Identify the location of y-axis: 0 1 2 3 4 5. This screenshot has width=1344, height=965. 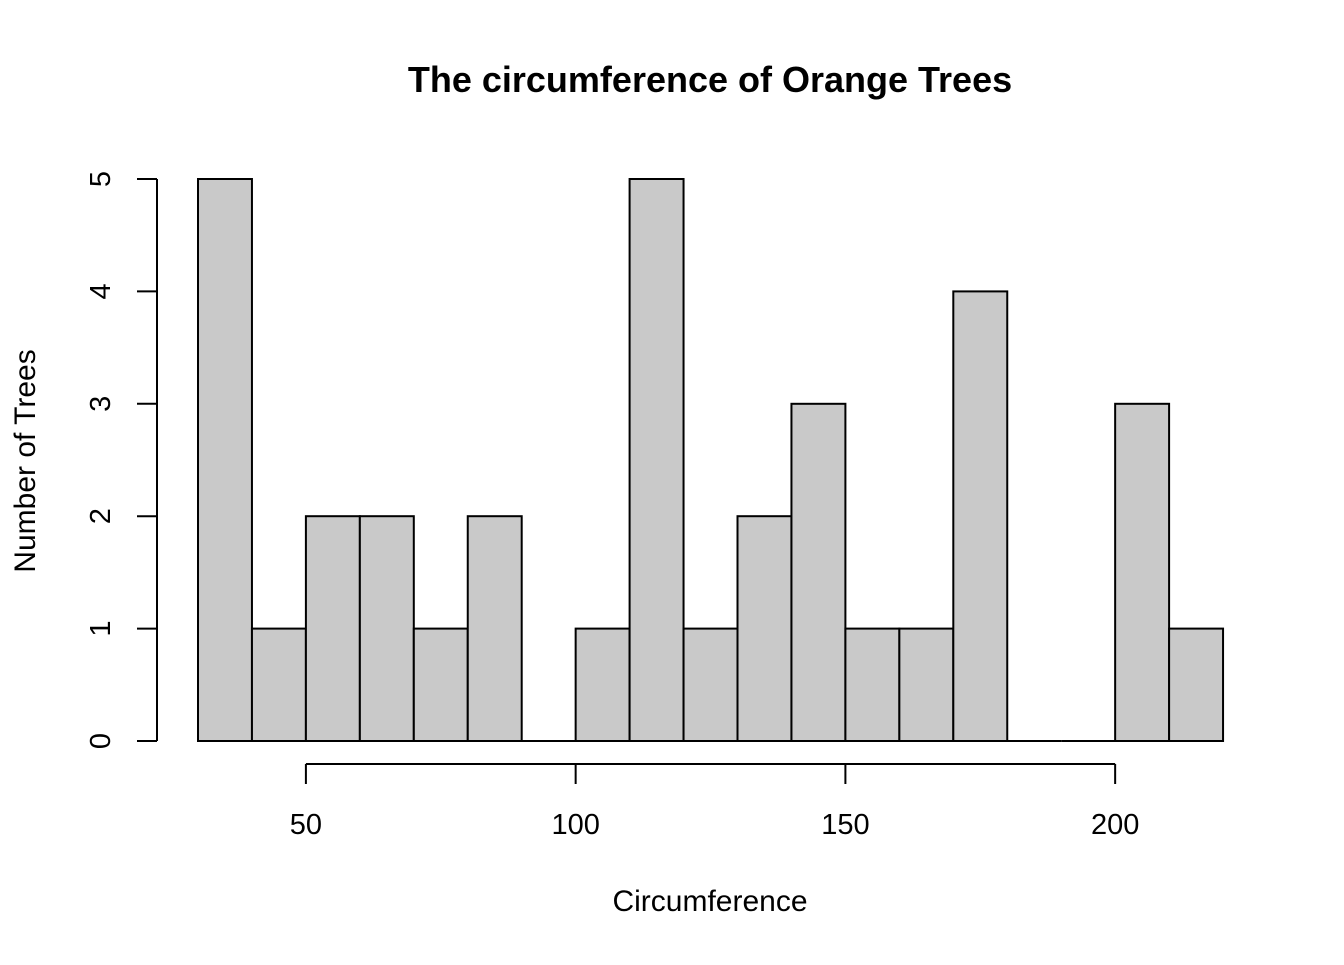
(121, 460).